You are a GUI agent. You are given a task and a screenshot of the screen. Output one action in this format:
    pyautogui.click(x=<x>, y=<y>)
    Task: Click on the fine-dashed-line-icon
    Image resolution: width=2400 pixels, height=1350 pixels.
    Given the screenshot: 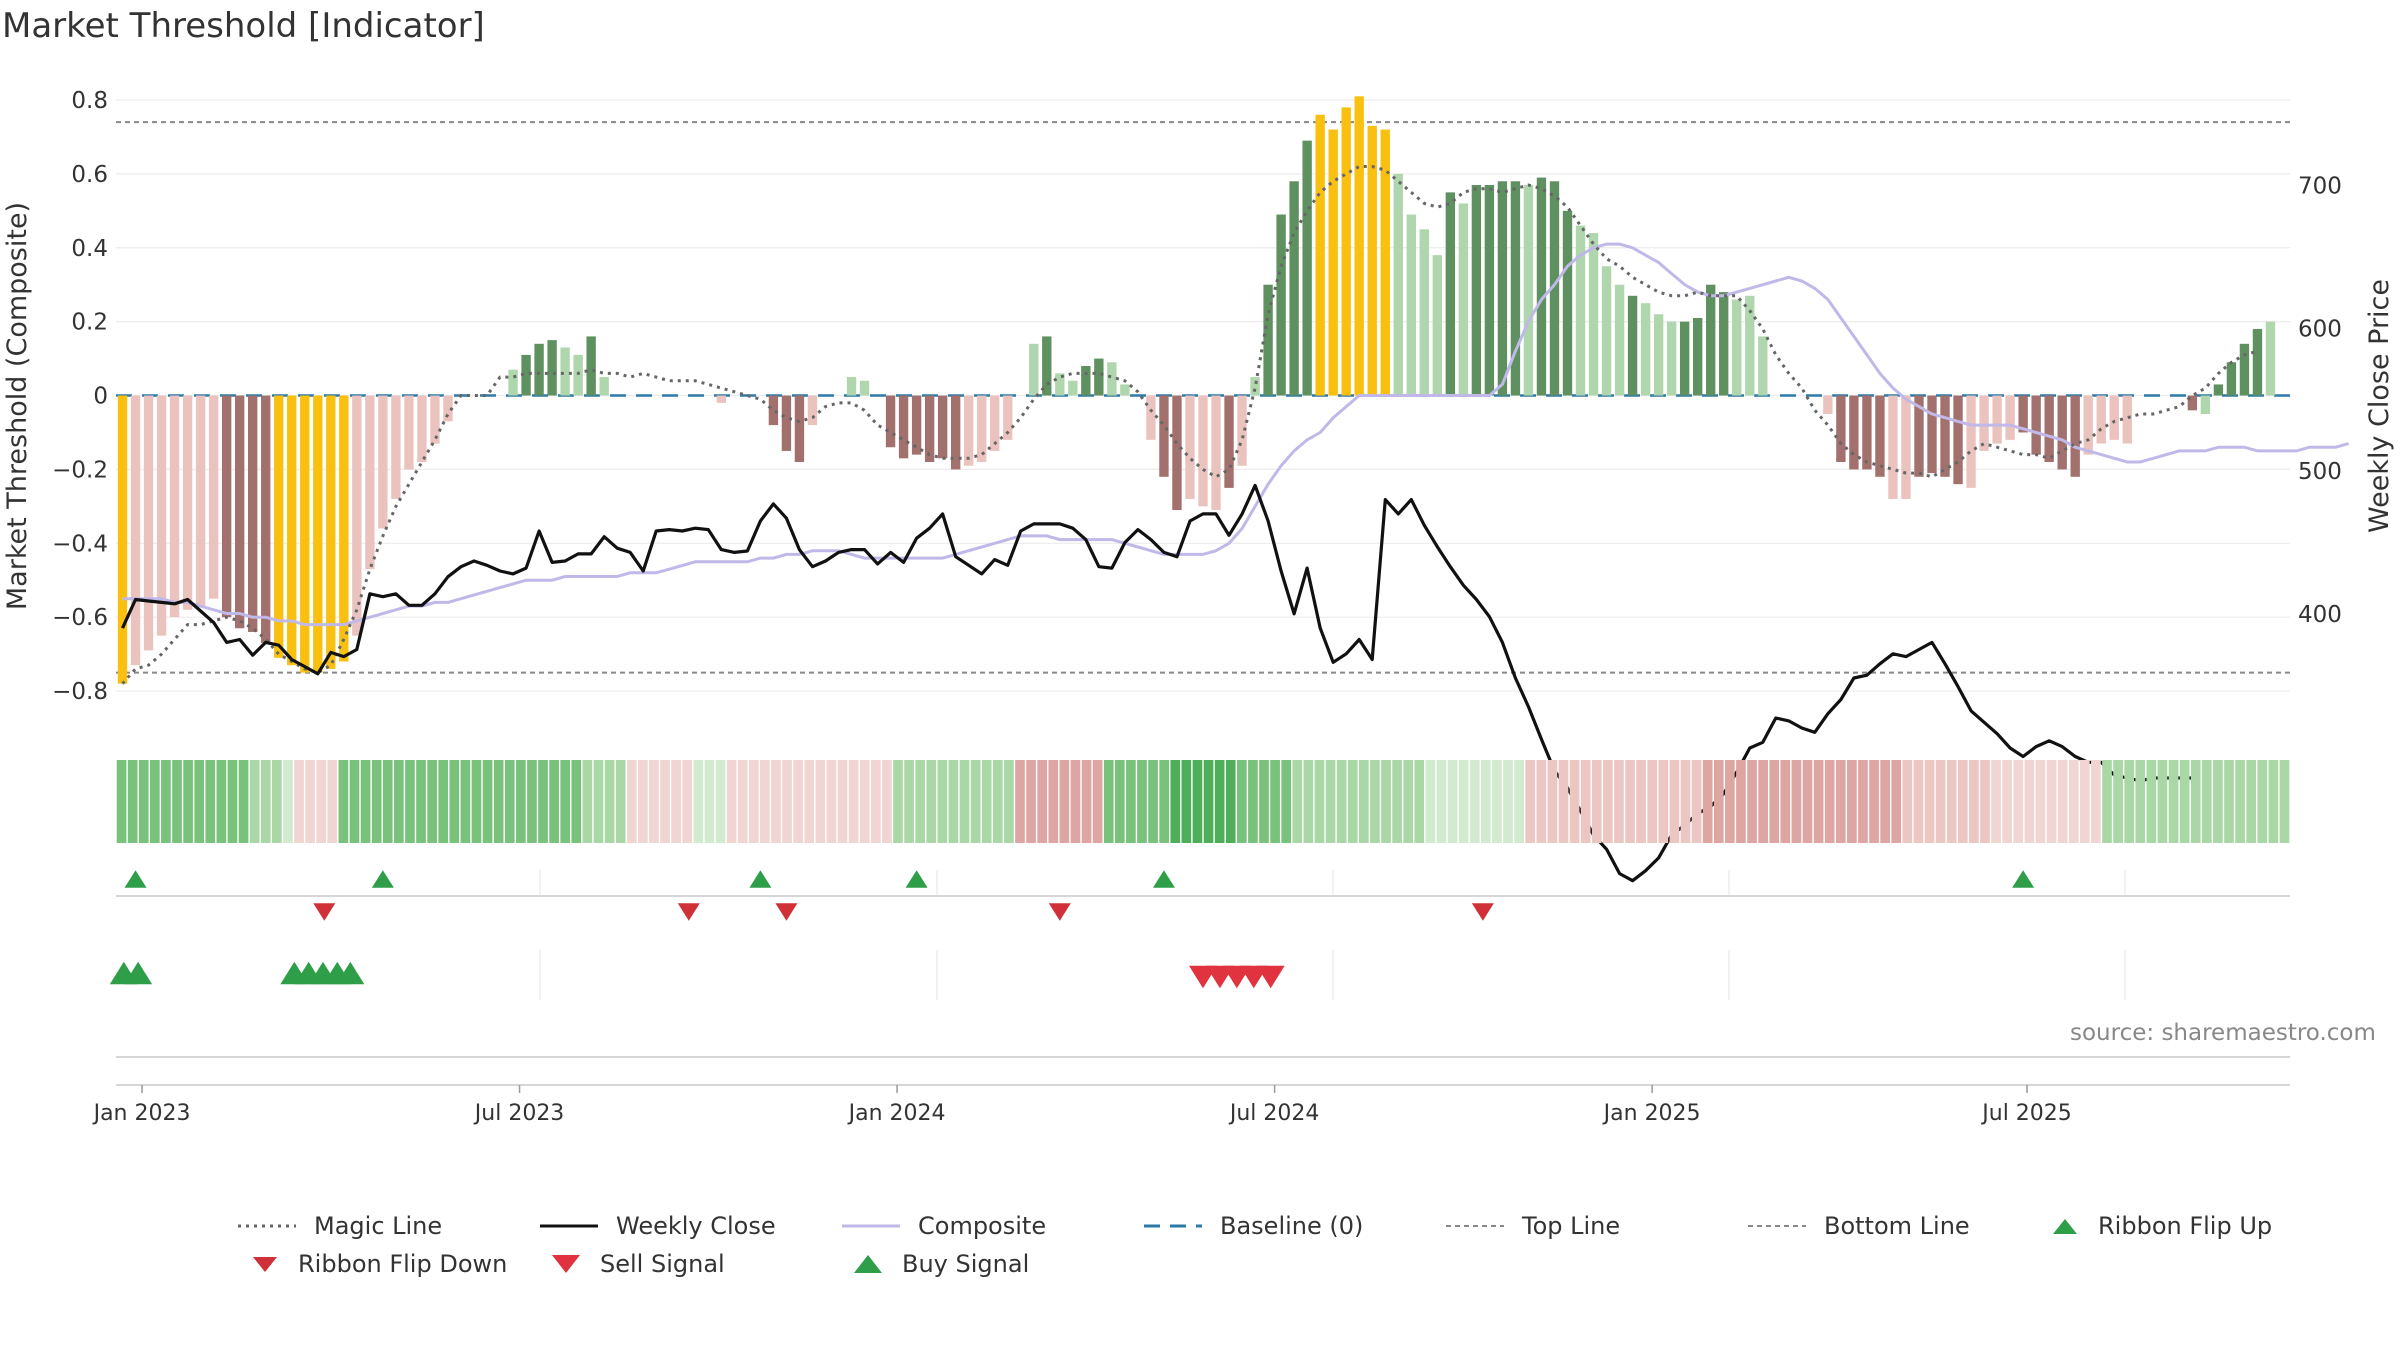 What is the action you would take?
    pyautogui.click(x=1777, y=1226)
    